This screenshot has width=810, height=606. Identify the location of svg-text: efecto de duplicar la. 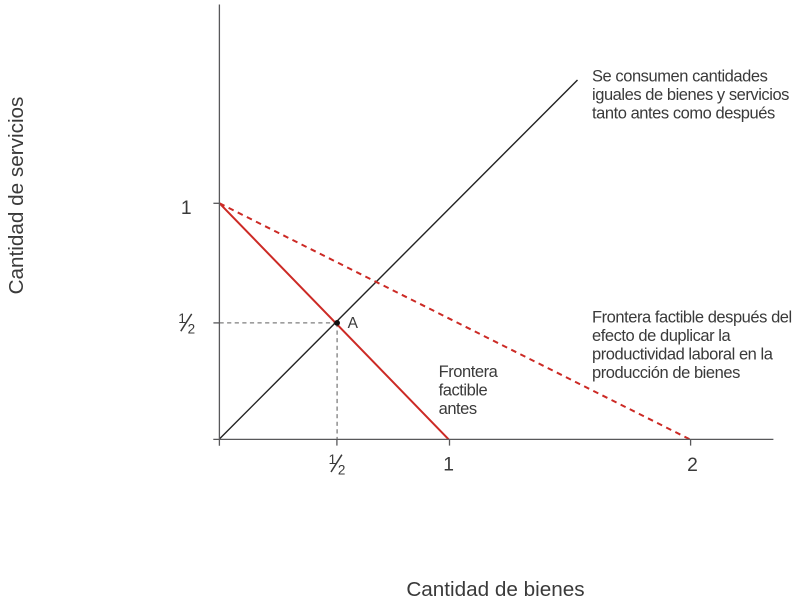
(662, 336).